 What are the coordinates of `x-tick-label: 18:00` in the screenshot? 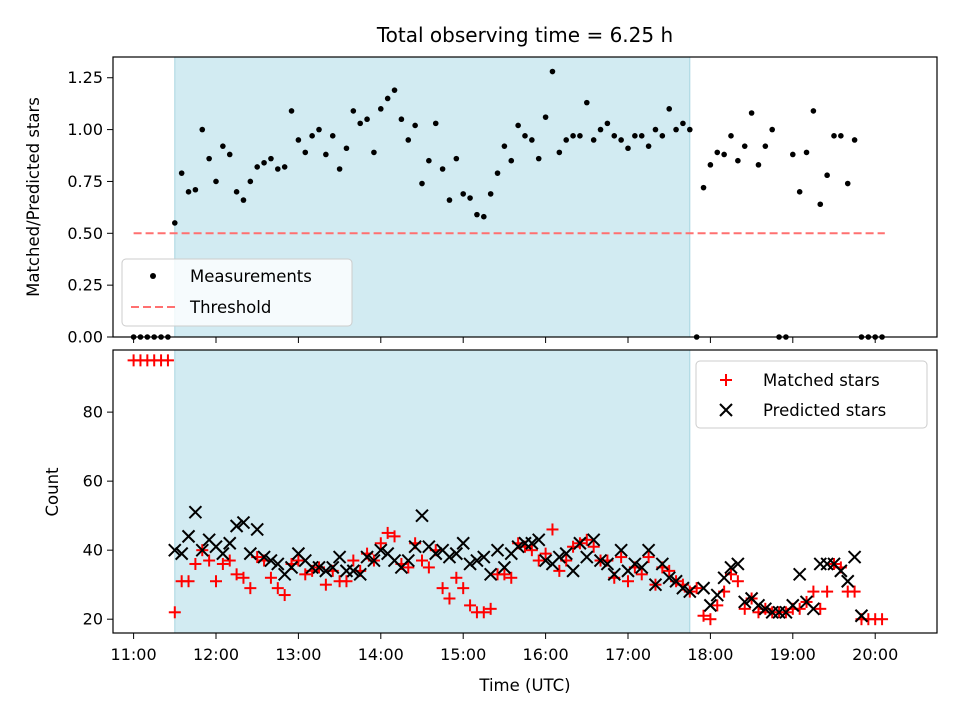 It's located at (710, 654).